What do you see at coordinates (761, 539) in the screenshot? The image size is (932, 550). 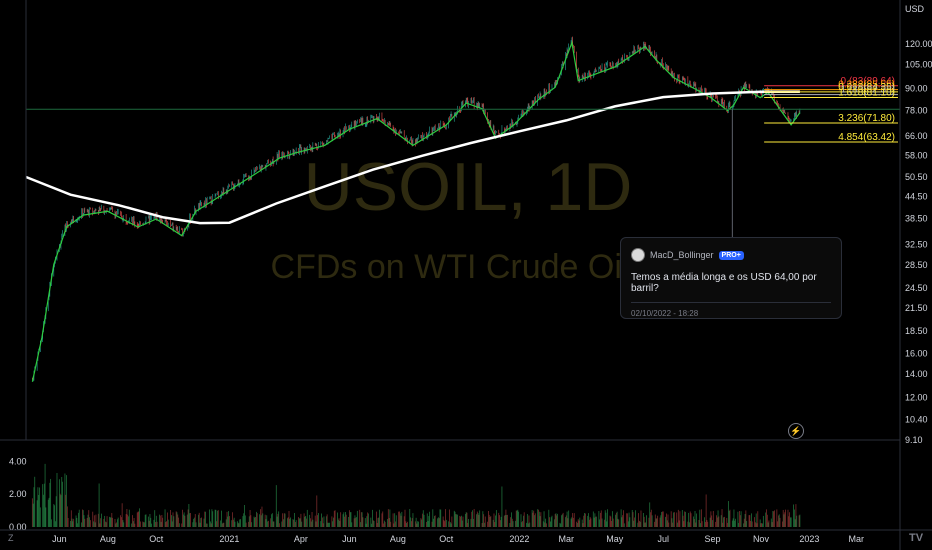 I see `time-tick-label: Nov` at bounding box center [761, 539].